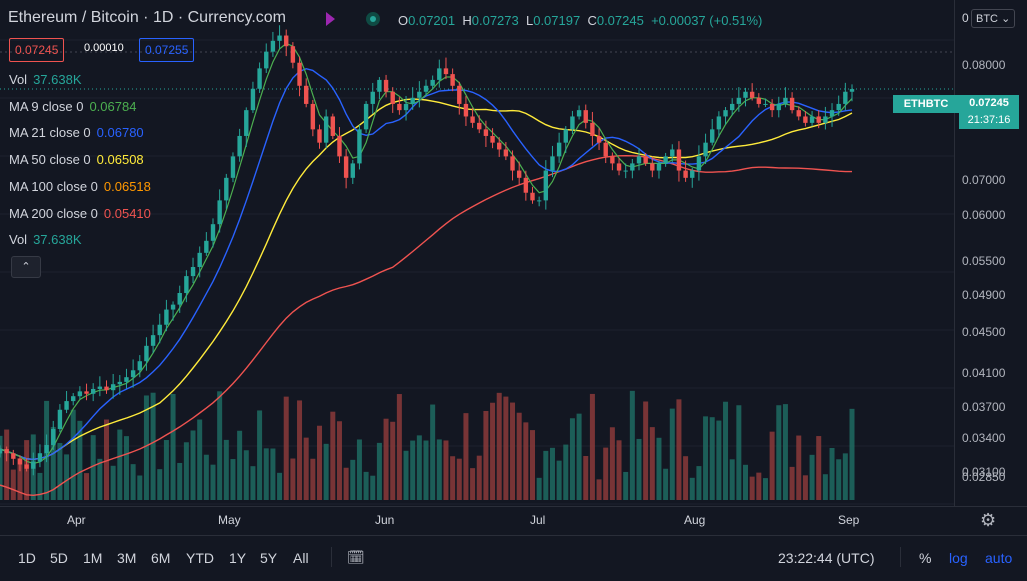  What do you see at coordinates (826, 558) in the screenshot?
I see `utc-clock: 23:22:44 (UTC)` at bounding box center [826, 558].